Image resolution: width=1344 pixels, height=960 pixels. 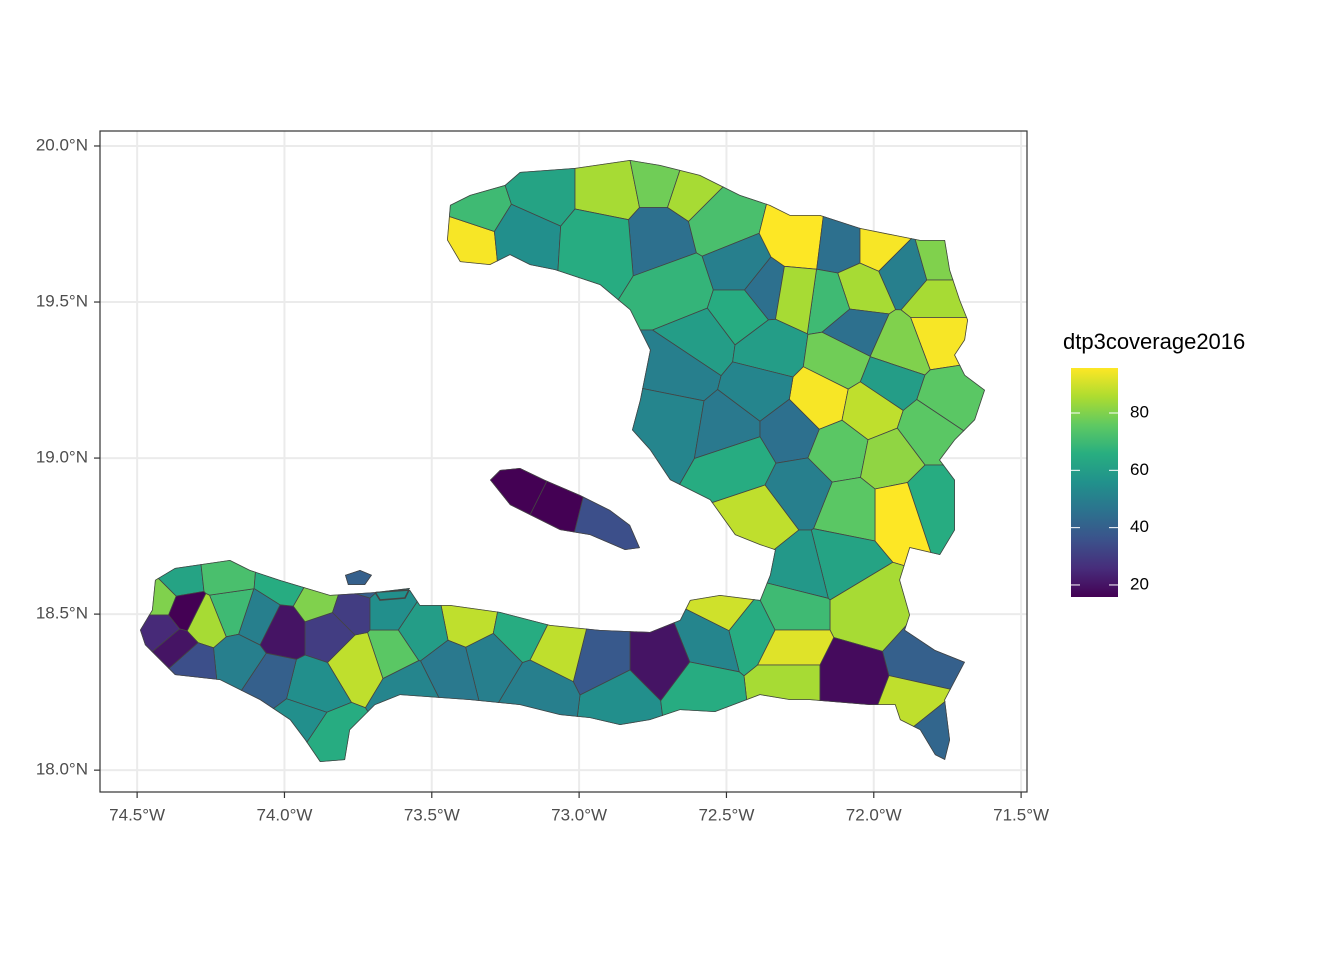 What do you see at coordinates (1021, 814) in the screenshot?
I see `x-tick-label: 71.5°W` at bounding box center [1021, 814].